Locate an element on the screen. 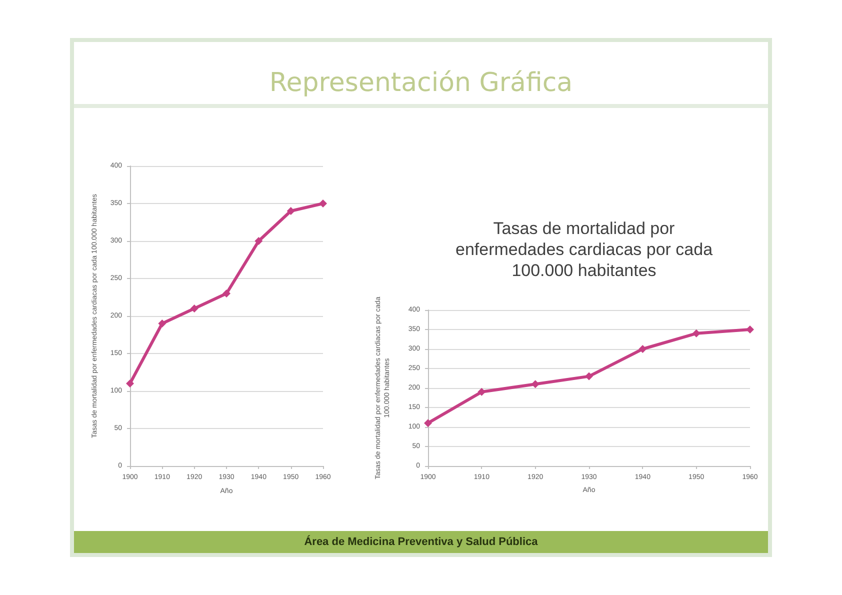  footer-banner: Área de Medicina Preventiva y Salud Pública is located at coordinates (421, 542).